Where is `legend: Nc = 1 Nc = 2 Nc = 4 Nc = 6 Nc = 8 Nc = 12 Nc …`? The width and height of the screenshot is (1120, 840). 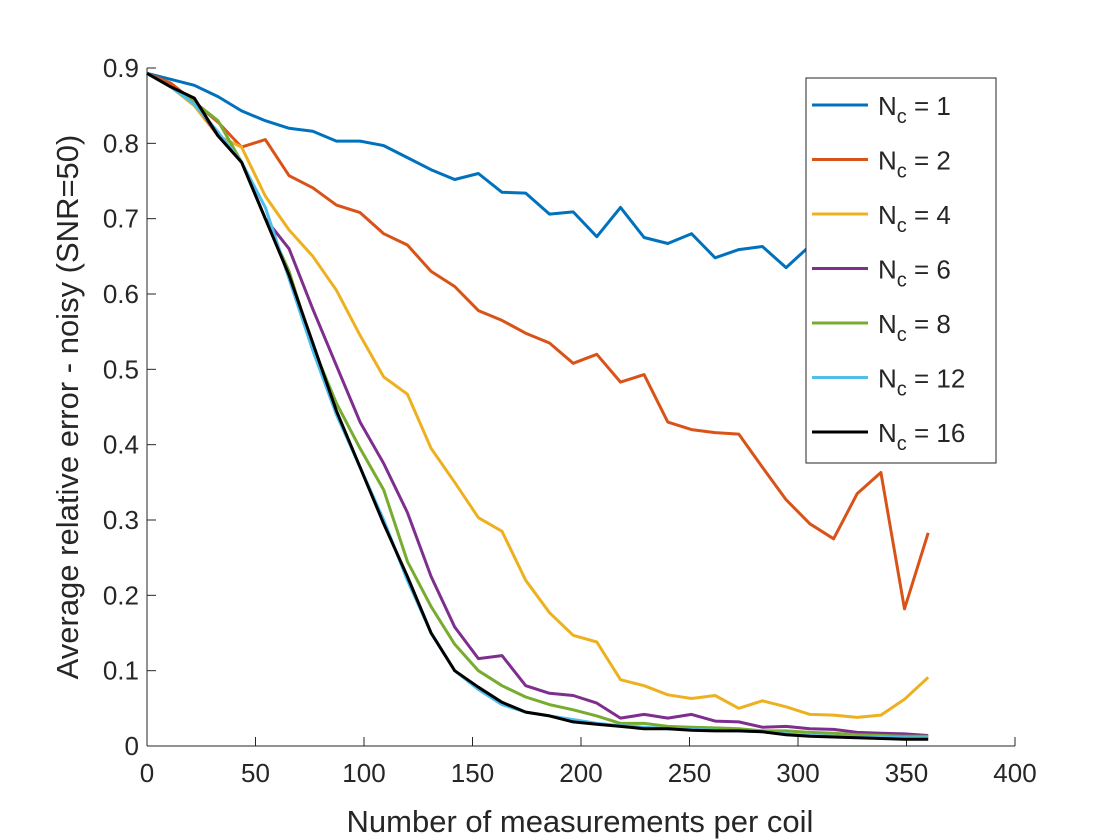 legend: Nc = 1 Nc = 2 Nc = 4 Nc = 6 Nc = 8 Nc = 12 Nc … is located at coordinates (901, 270).